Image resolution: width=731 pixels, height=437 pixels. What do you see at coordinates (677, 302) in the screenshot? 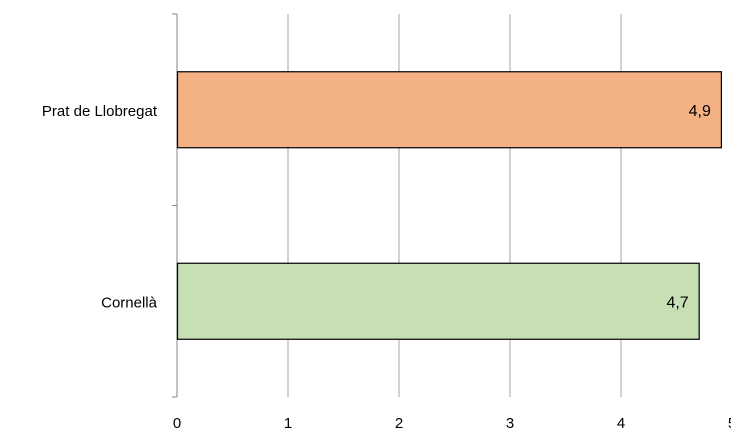
I see `data-label-cornell-: 4,7` at bounding box center [677, 302].